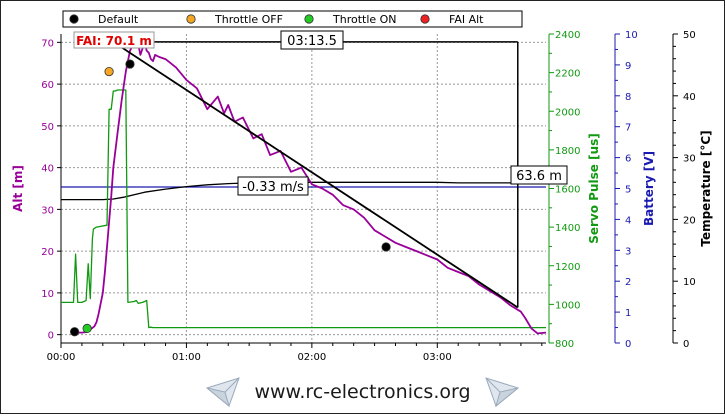  What do you see at coordinates (689, 220) in the screenshot?
I see `temperature-tick-label: 20` at bounding box center [689, 220].